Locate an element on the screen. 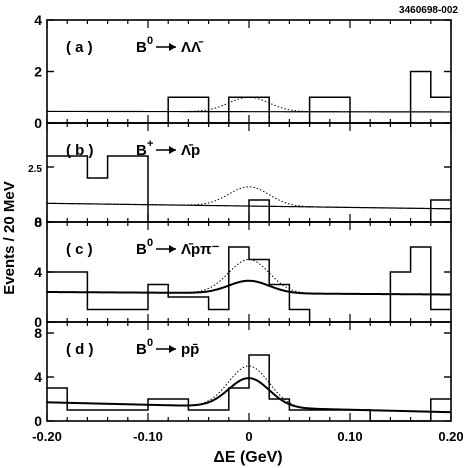 This screenshot has width=471, height=468. figure-id: 3460698-002 is located at coordinates (428, 10).